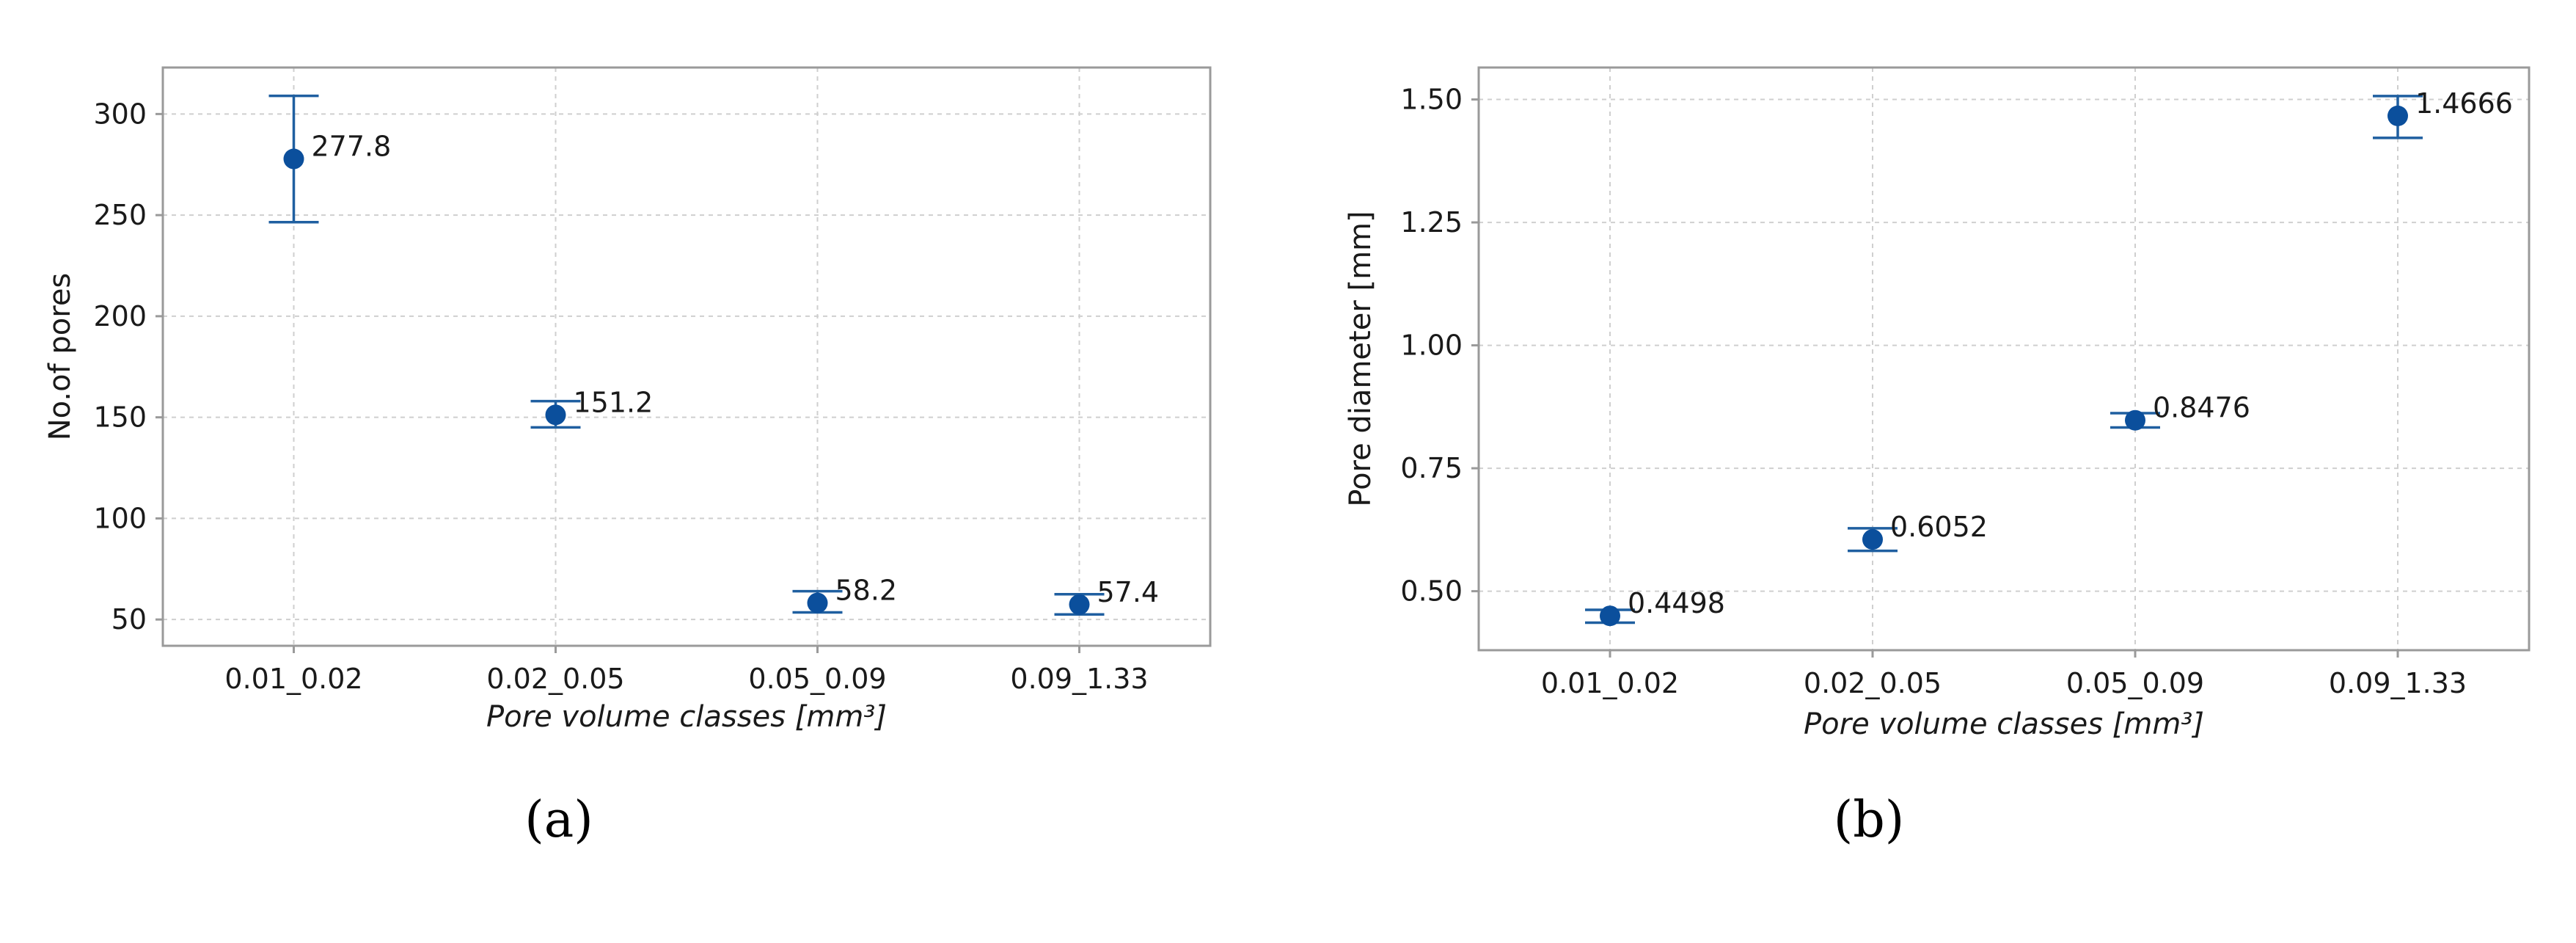 This screenshot has height=943, width=2576. What do you see at coordinates (2464, 103) in the screenshot?
I see `data-label: 1.4666` at bounding box center [2464, 103].